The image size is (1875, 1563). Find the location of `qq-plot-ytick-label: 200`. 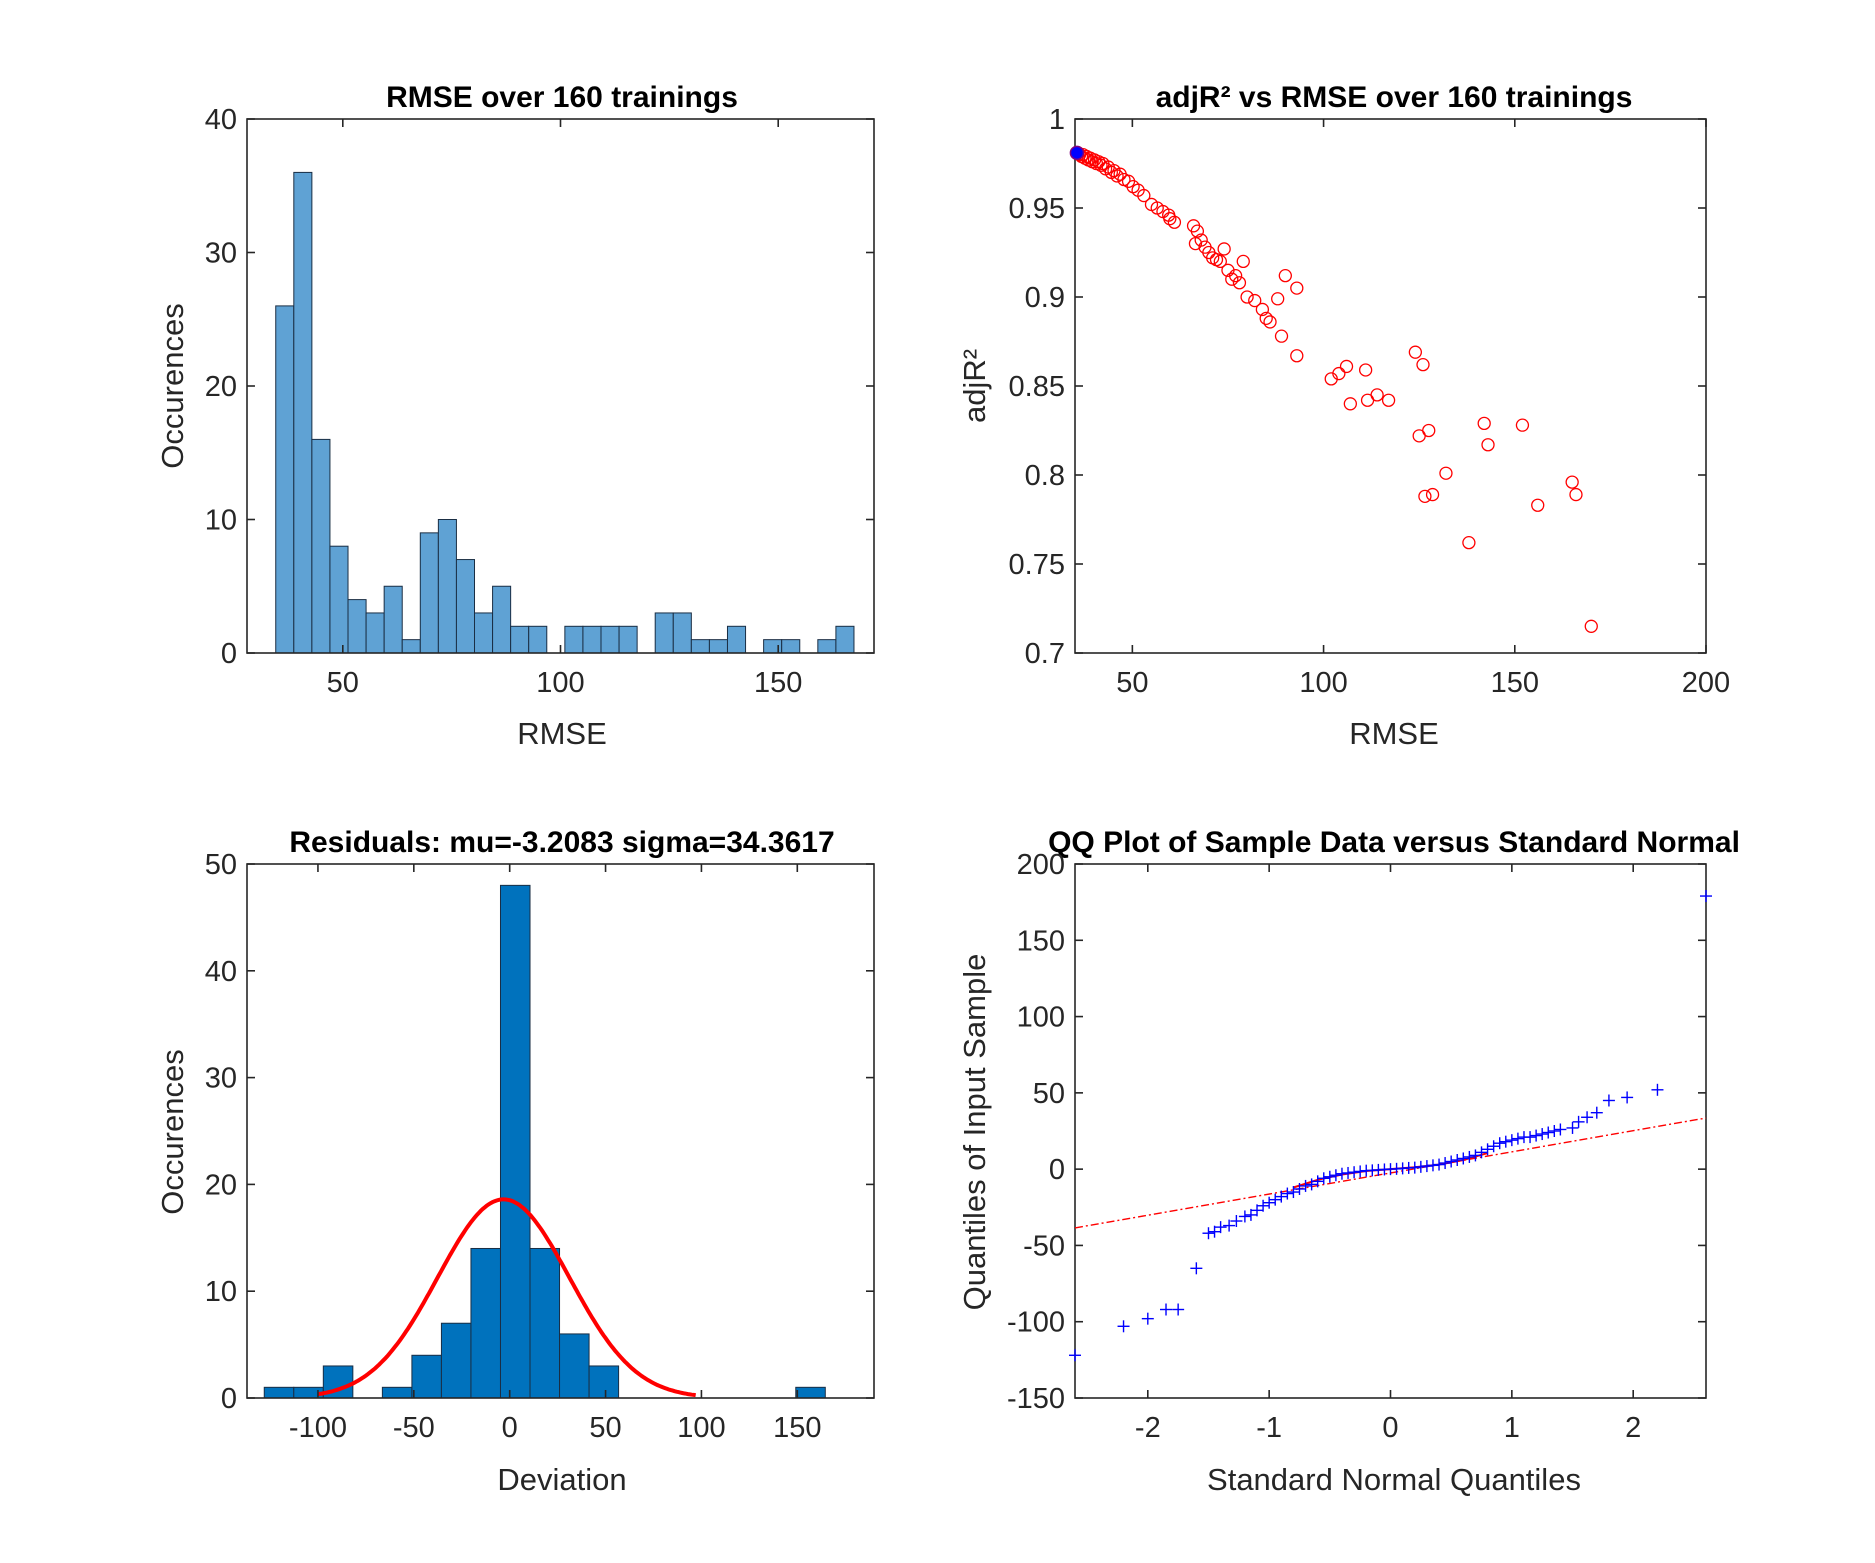

qq-plot-ytick-label: 200 is located at coordinates (1041, 865).